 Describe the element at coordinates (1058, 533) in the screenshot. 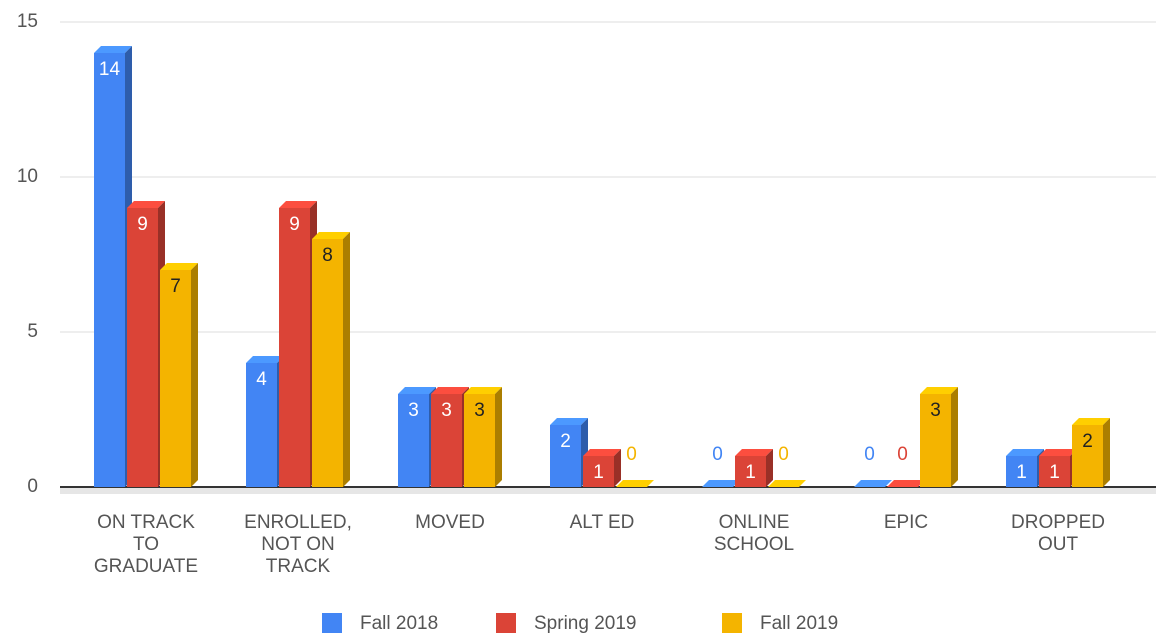

I see `x-tick-label: DROPPED OUT` at that location.